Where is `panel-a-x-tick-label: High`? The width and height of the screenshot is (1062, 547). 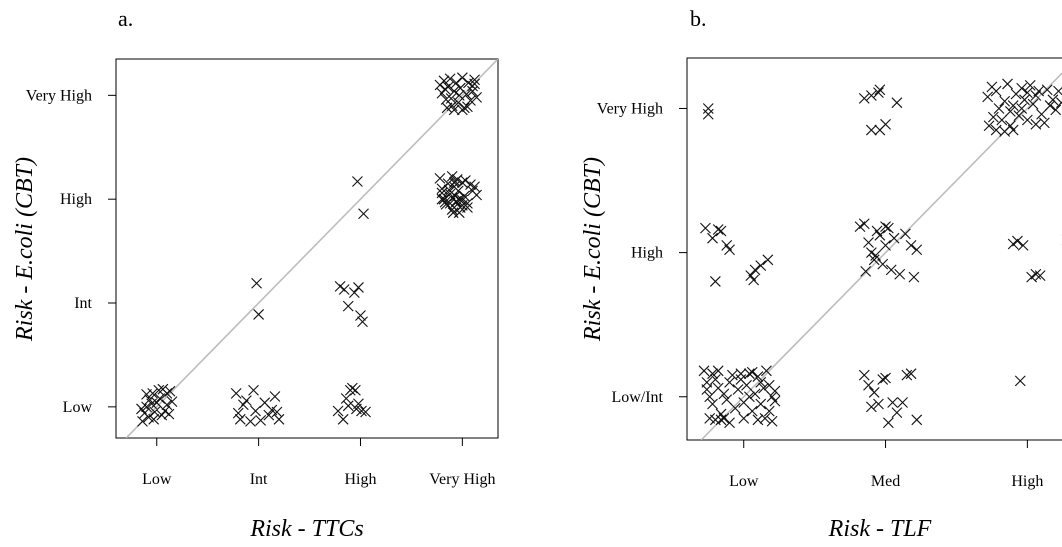
panel-a-x-tick-label: High is located at coordinates (360, 479).